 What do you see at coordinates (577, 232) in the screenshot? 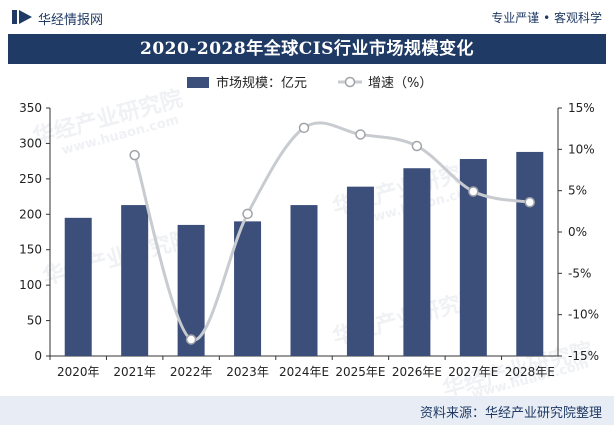
I see `y-right-tick-label: 0%` at bounding box center [577, 232].